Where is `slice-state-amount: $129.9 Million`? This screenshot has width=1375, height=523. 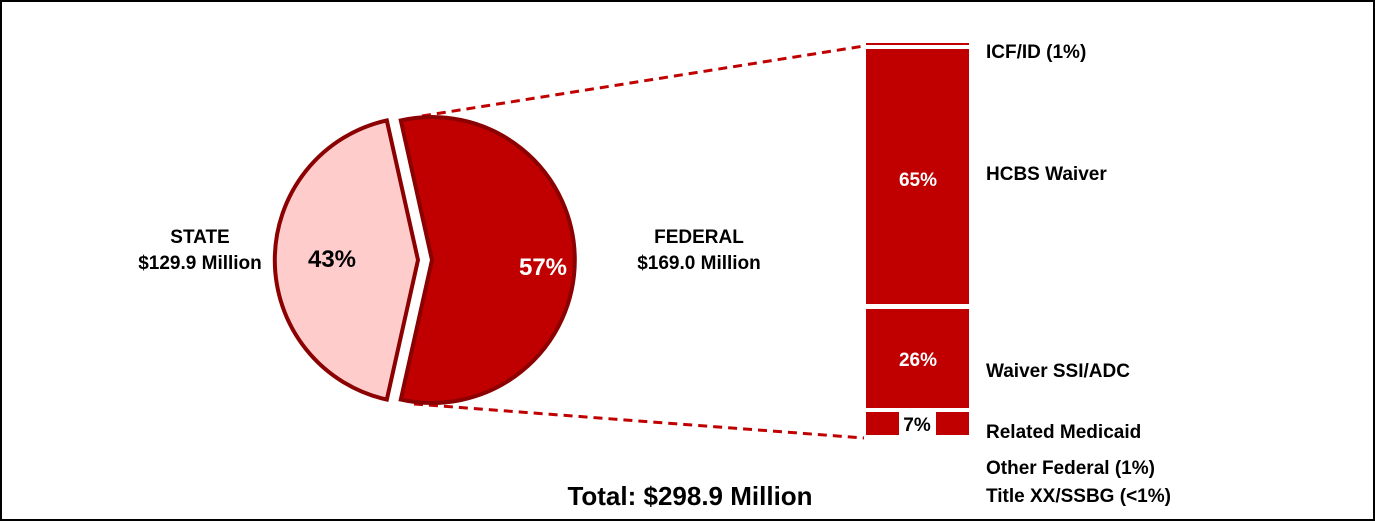
slice-state-amount: $129.9 Million is located at coordinates (200, 263).